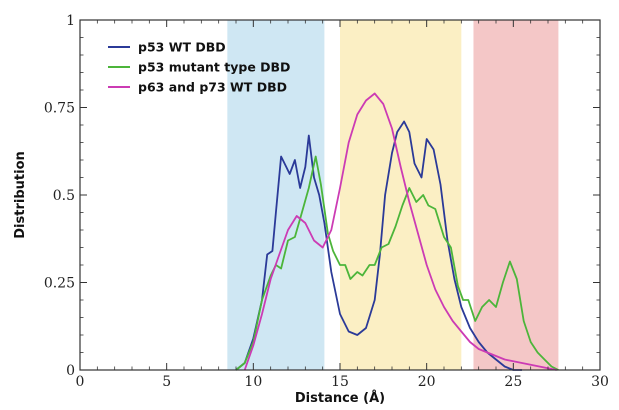 The height and width of the screenshot is (410, 619). What do you see at coordinates (59, 109) in the screenshot?
I see `y-tick-label: 0.75` at bounding box center [59, 109].